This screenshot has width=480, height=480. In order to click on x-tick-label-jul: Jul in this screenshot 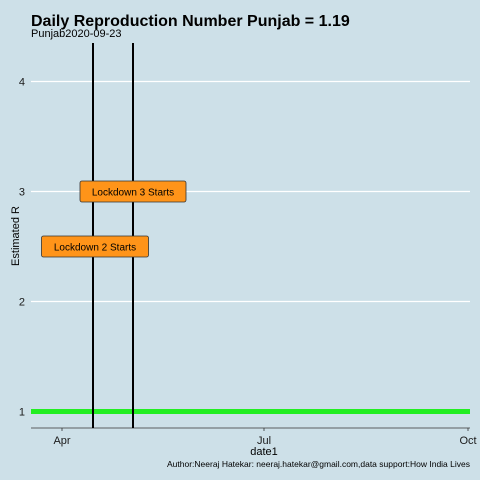, I will do `click(264, 441)`.